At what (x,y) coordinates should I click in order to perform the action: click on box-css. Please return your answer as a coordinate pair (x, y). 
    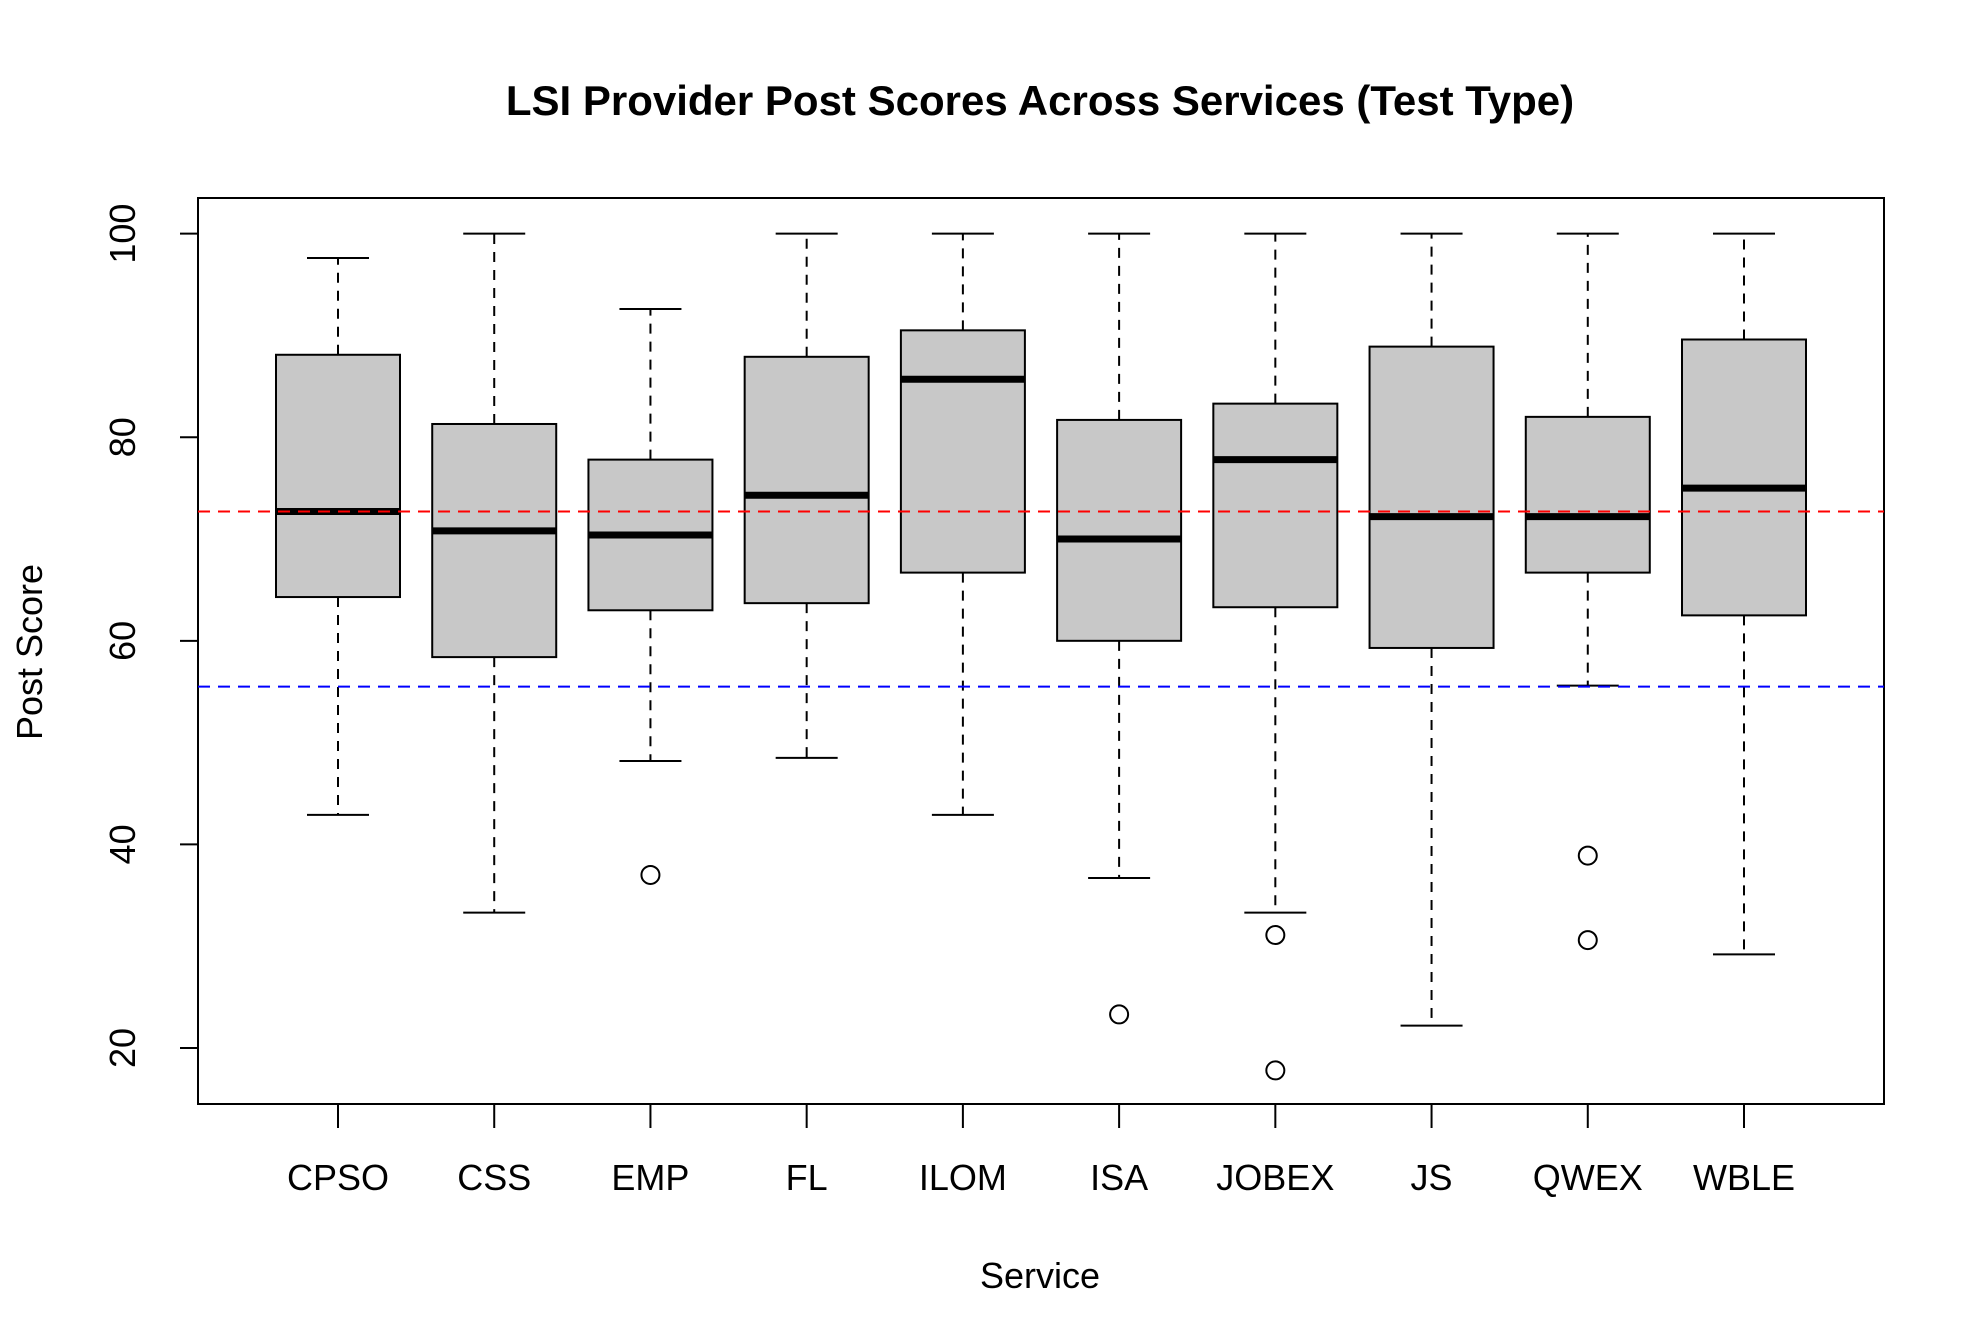
    Looking at the image, I should click on (494, 573).